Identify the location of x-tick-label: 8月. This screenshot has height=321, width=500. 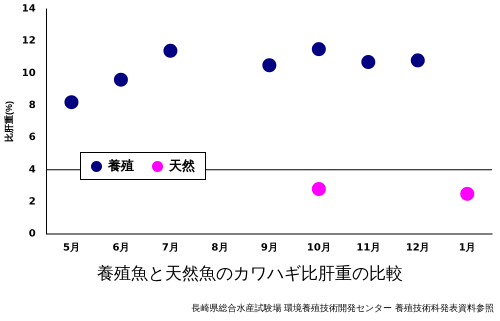
(219, 248).